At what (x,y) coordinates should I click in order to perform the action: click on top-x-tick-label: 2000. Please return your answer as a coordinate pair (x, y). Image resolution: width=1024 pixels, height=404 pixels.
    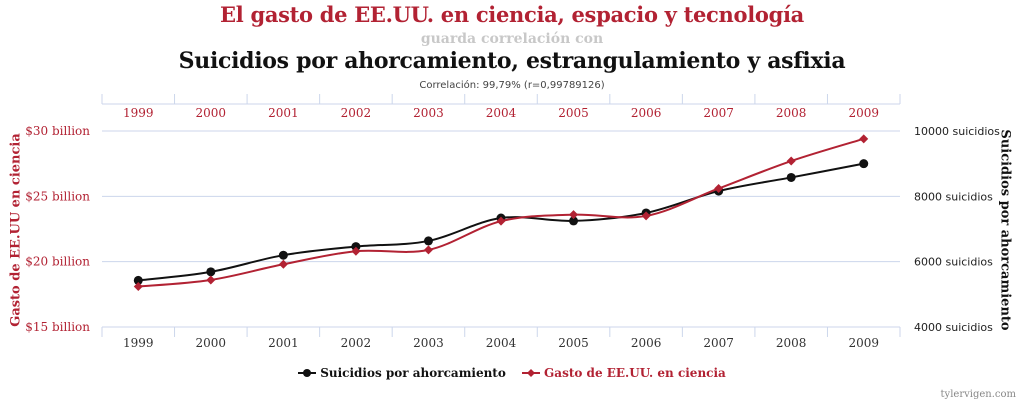
    Looking at the image, I should click on (211, 113).